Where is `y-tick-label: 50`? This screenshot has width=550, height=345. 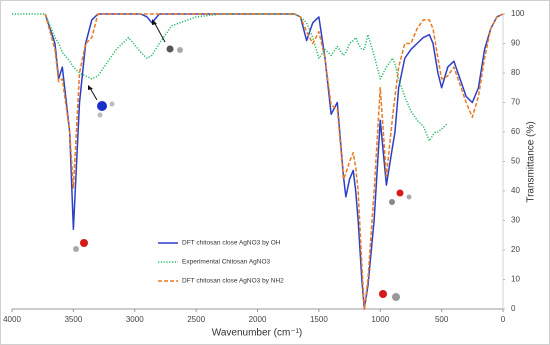
y-tick-label: 50 is located at coordinates (515, 161).